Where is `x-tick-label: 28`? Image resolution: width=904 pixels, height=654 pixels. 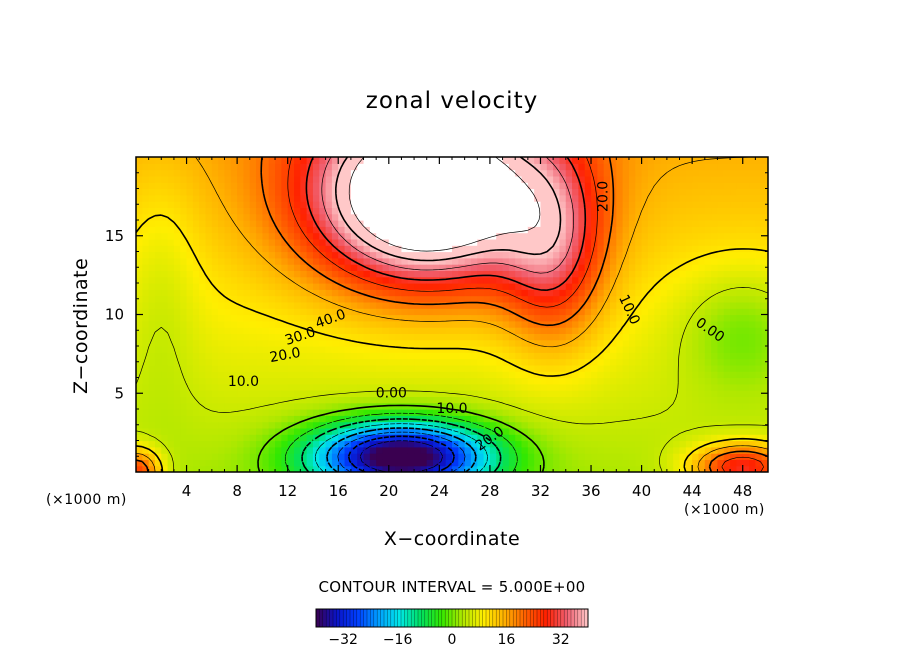 x-tick-label: 28 is located at coordinates (489, 491).